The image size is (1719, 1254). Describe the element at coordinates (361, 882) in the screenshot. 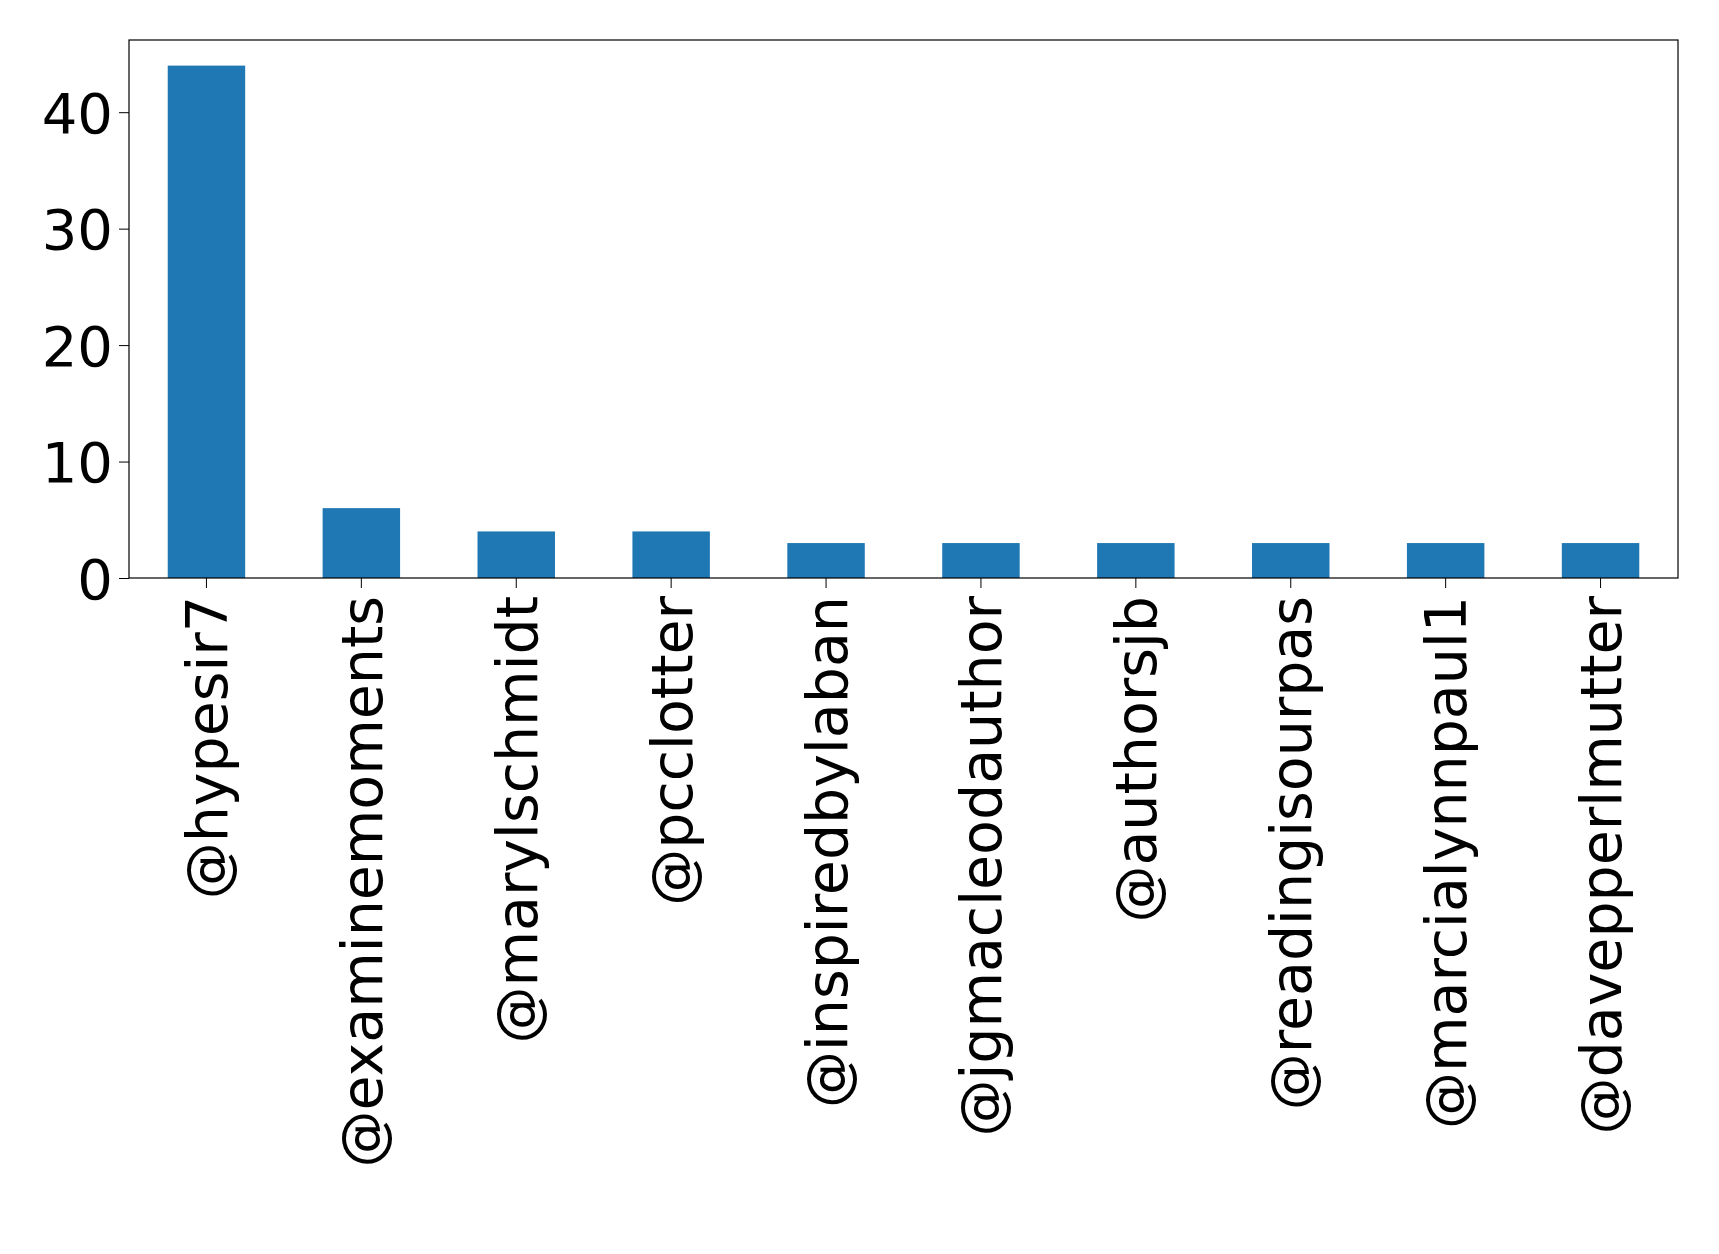

I see `x-tick-label: @examinemoments` at that location.